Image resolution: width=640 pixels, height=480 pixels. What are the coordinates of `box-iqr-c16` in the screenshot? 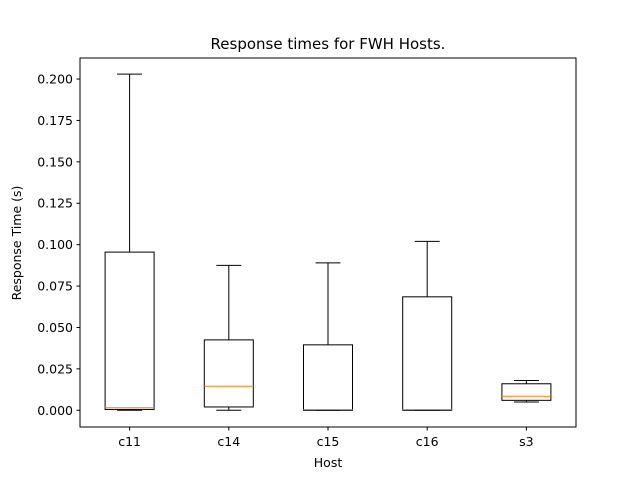 It's located at (427, 353).